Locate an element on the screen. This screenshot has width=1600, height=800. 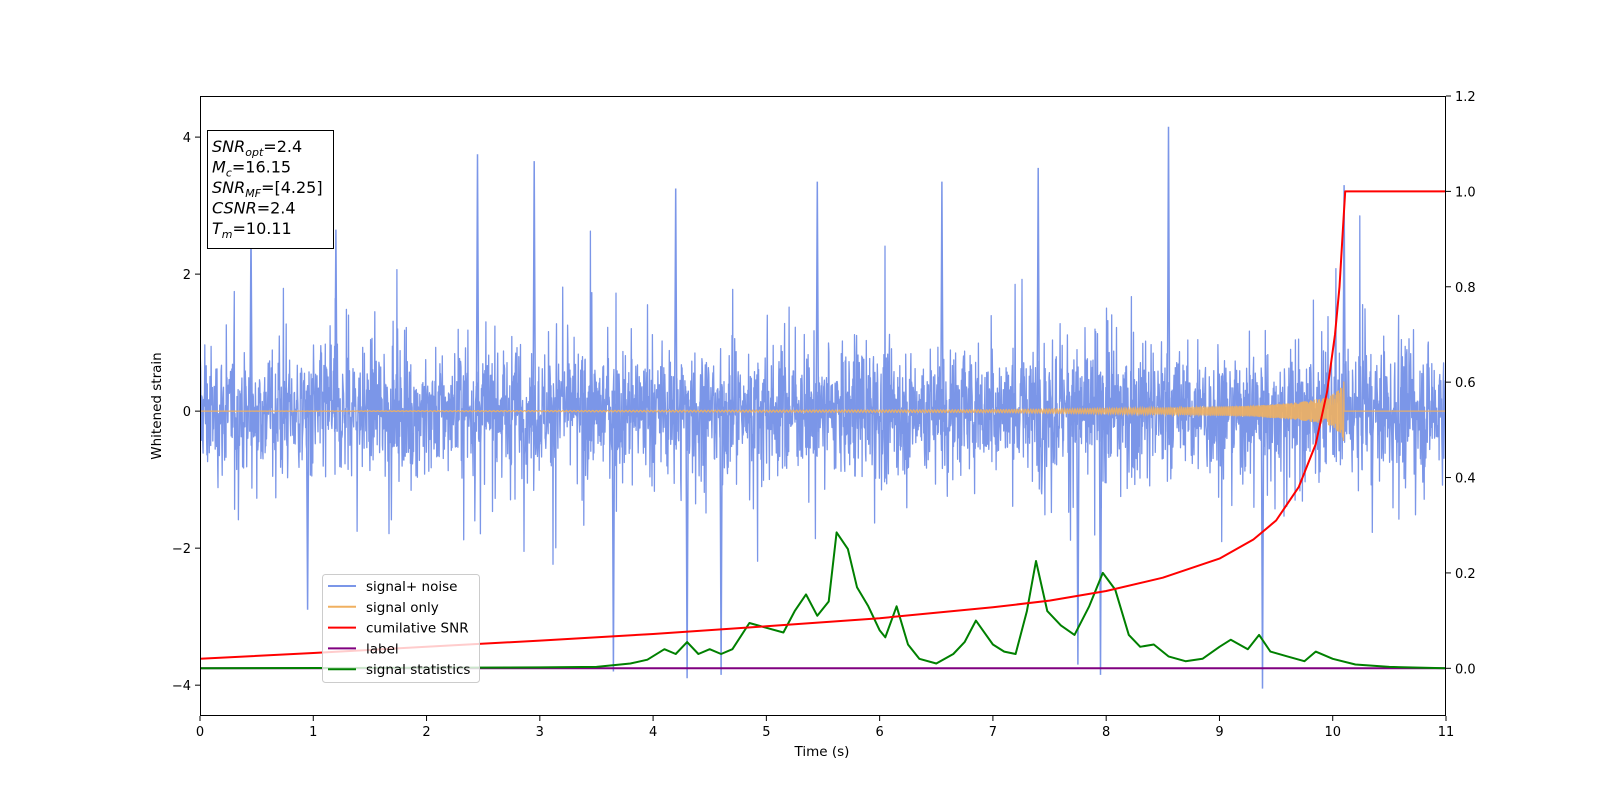
legend-label: signal statistics is located at coordinates (418, 670).